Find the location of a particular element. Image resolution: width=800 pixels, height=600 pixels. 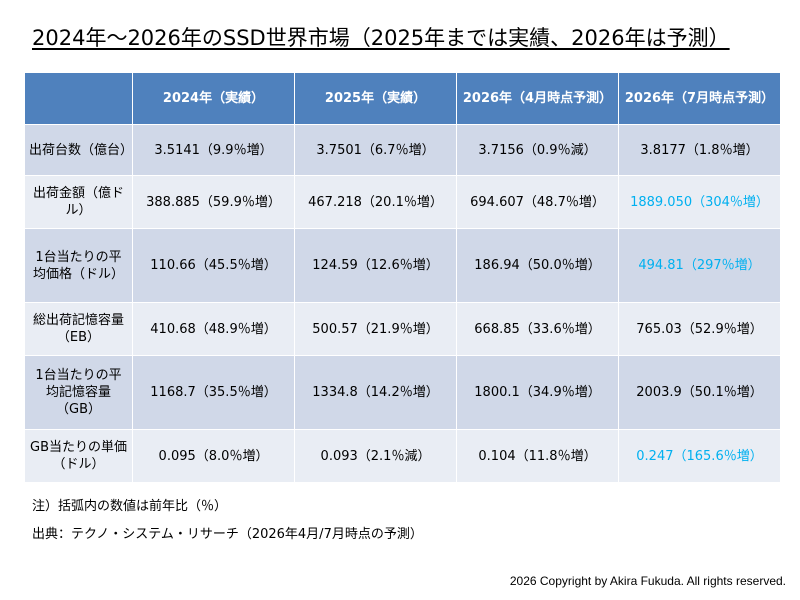

table-cell: 765.03（52.9％増） is located at coordinates (699, 329).